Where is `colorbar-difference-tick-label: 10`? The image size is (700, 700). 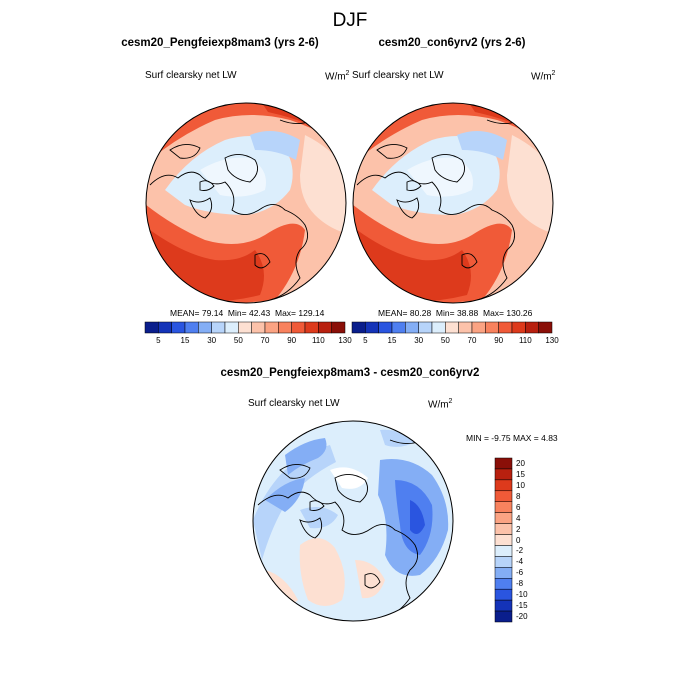
colorbar-difference-tick-label: 10 is located at coordinates (520, 485).